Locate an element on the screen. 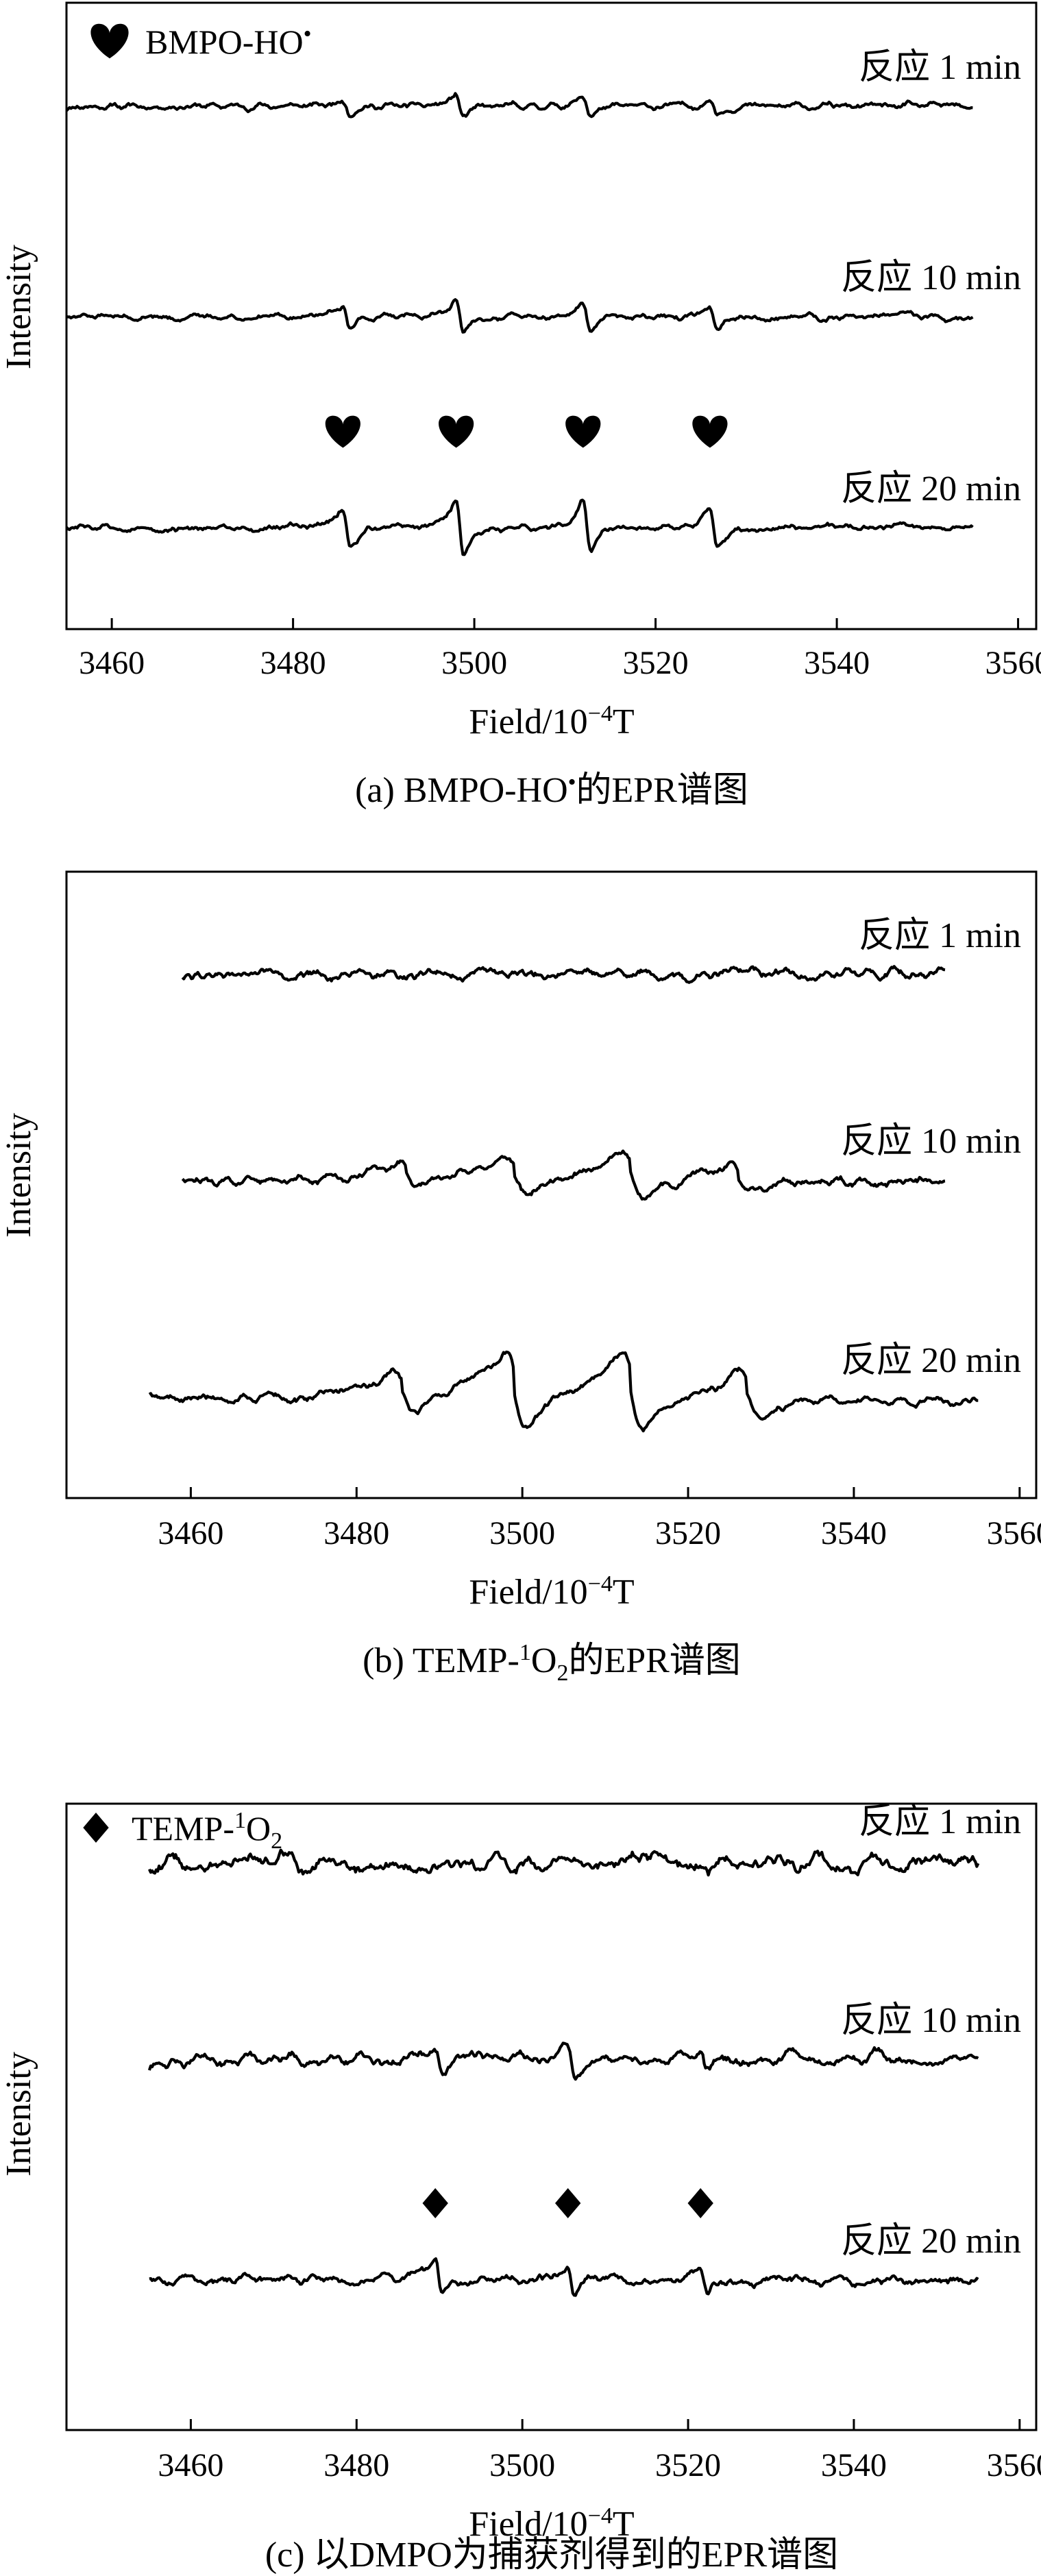  legend: TEMP-1O2 is located at coordinates (183, 1831).